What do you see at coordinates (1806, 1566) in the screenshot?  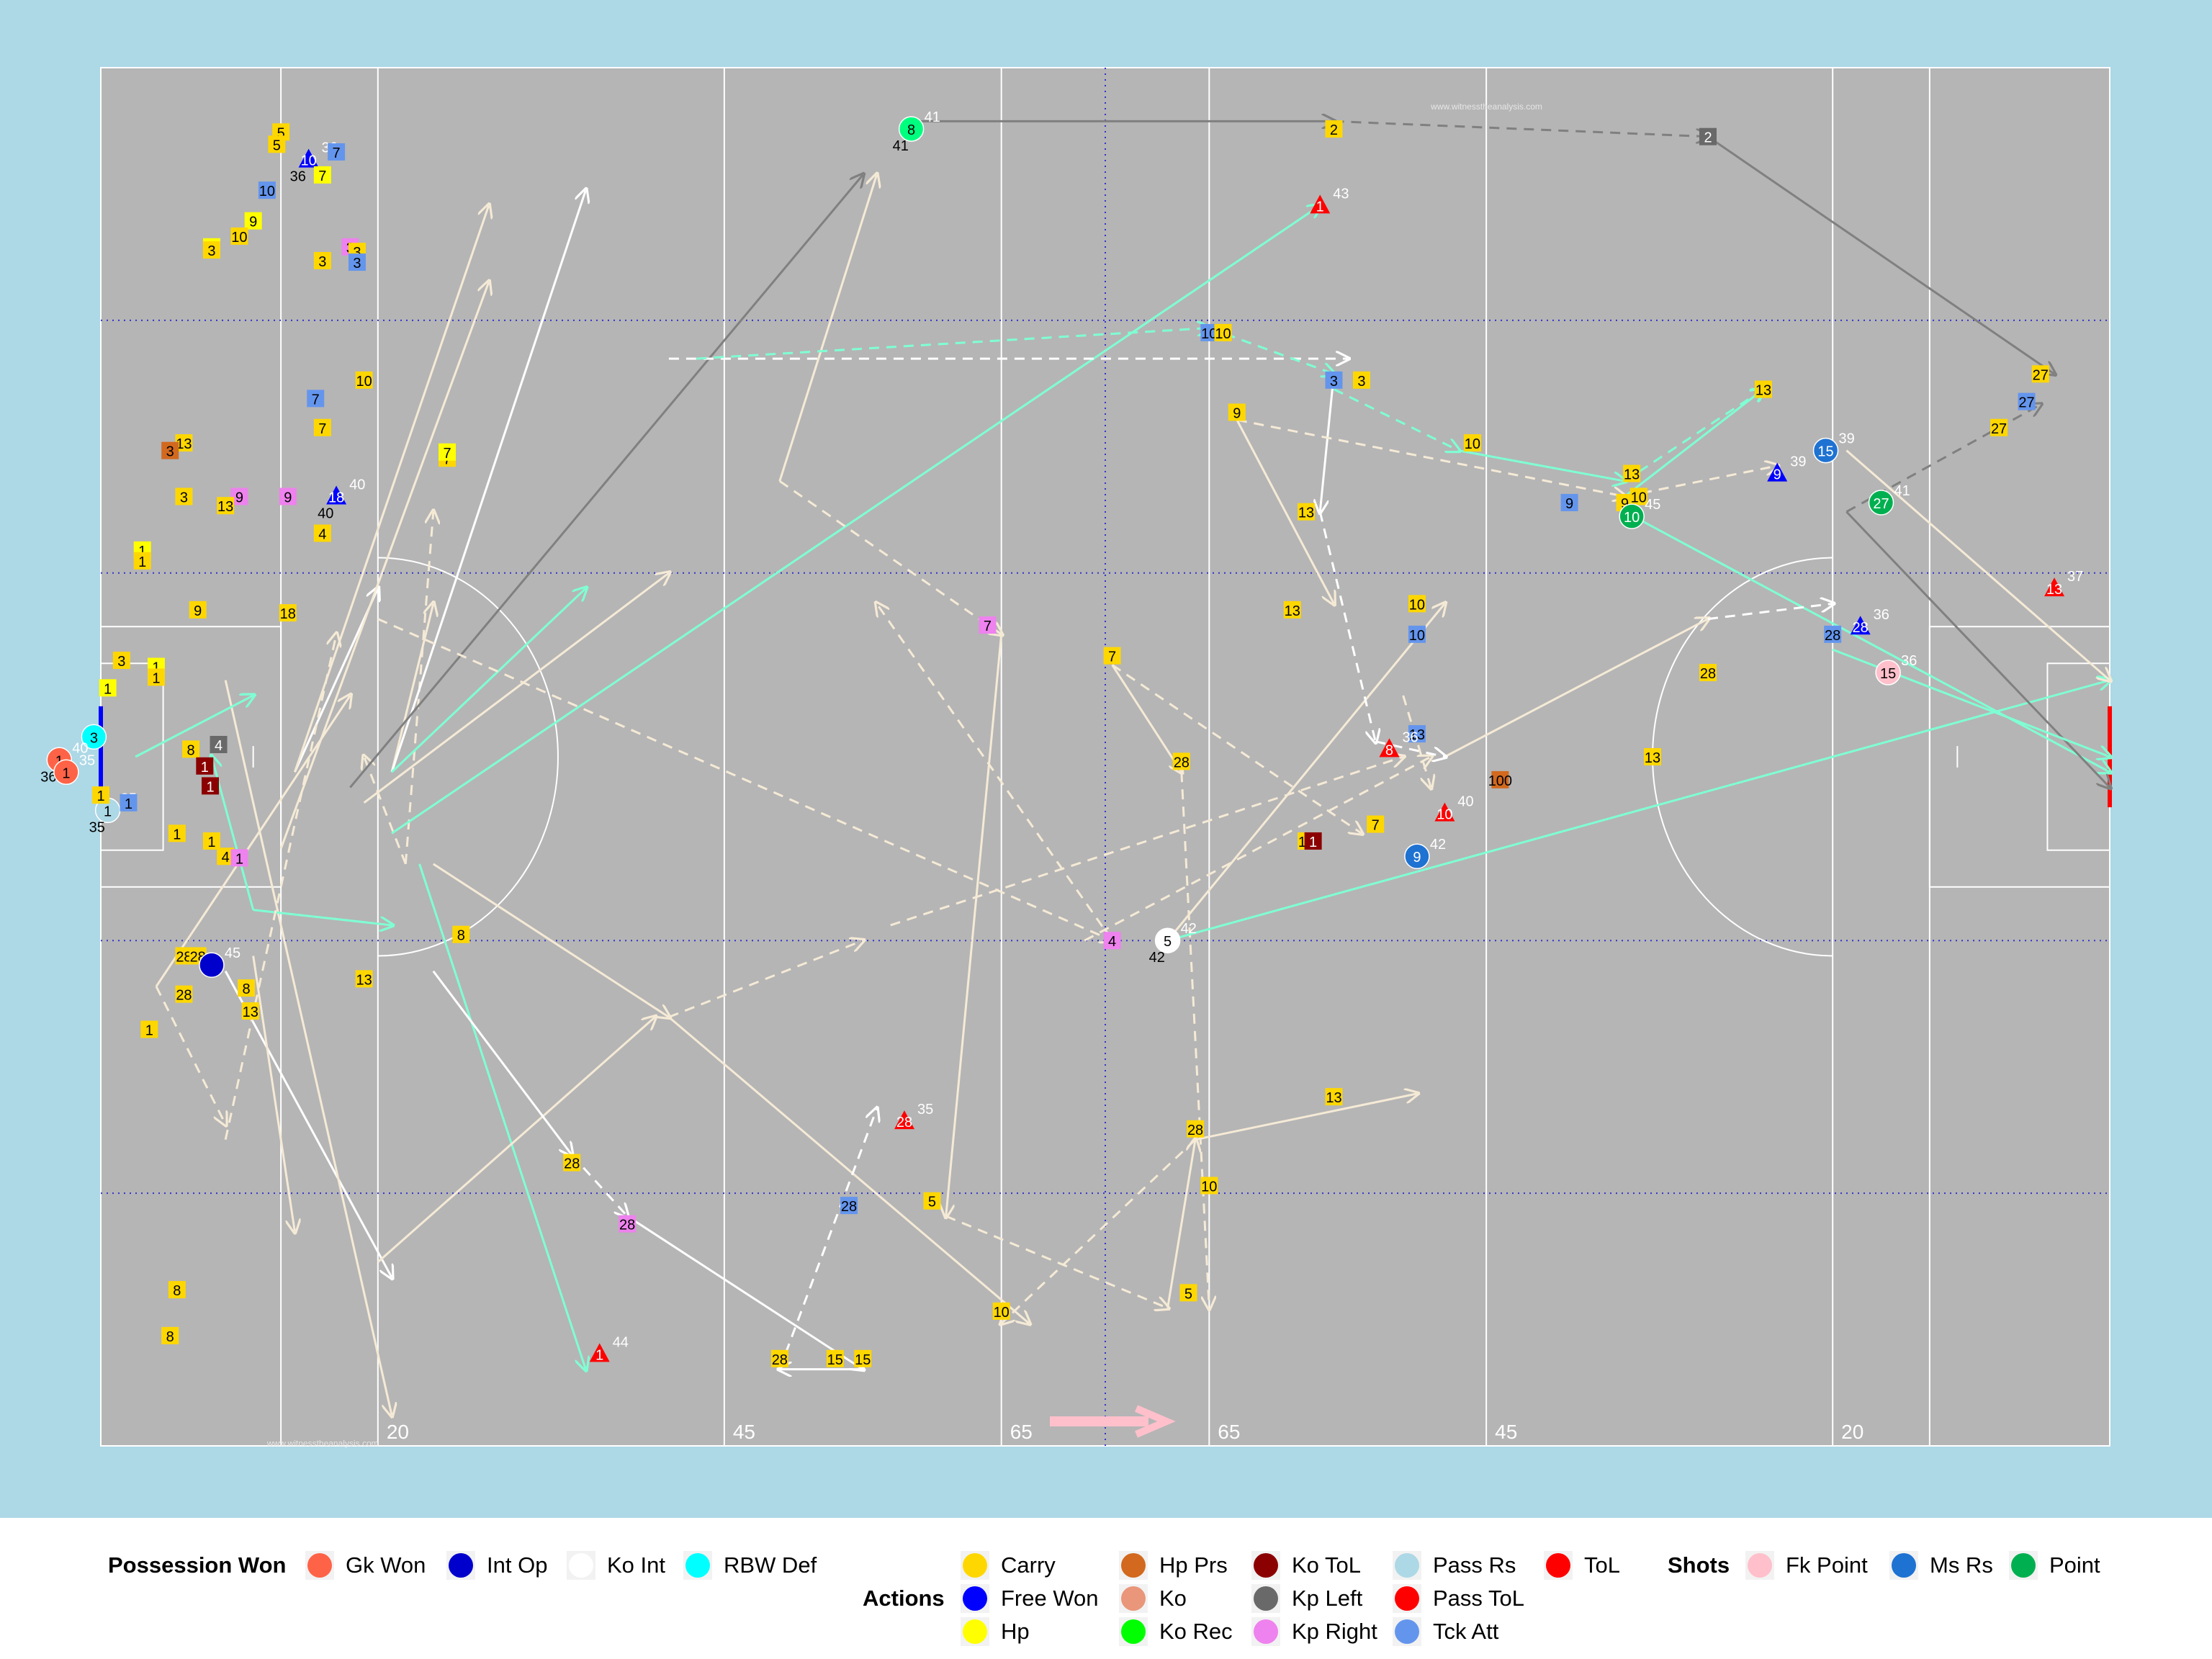 I see `legend-item-fk-point: Fk Point` at bounding box center [1806, 1566].